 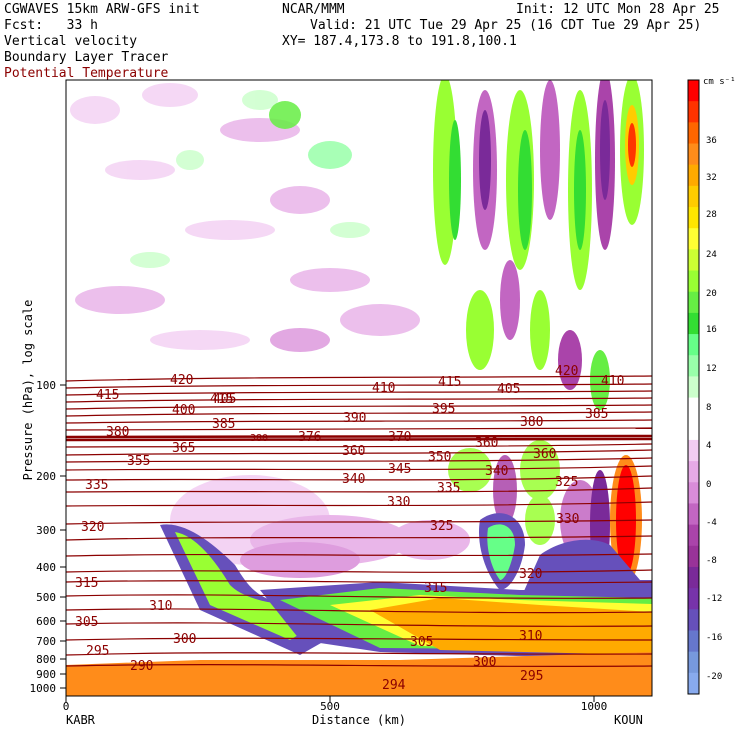 What do you see at coordinates (628, 720) in the screenshot?
I see `right-station-label: KOUN` at bounding box center [628, 720].